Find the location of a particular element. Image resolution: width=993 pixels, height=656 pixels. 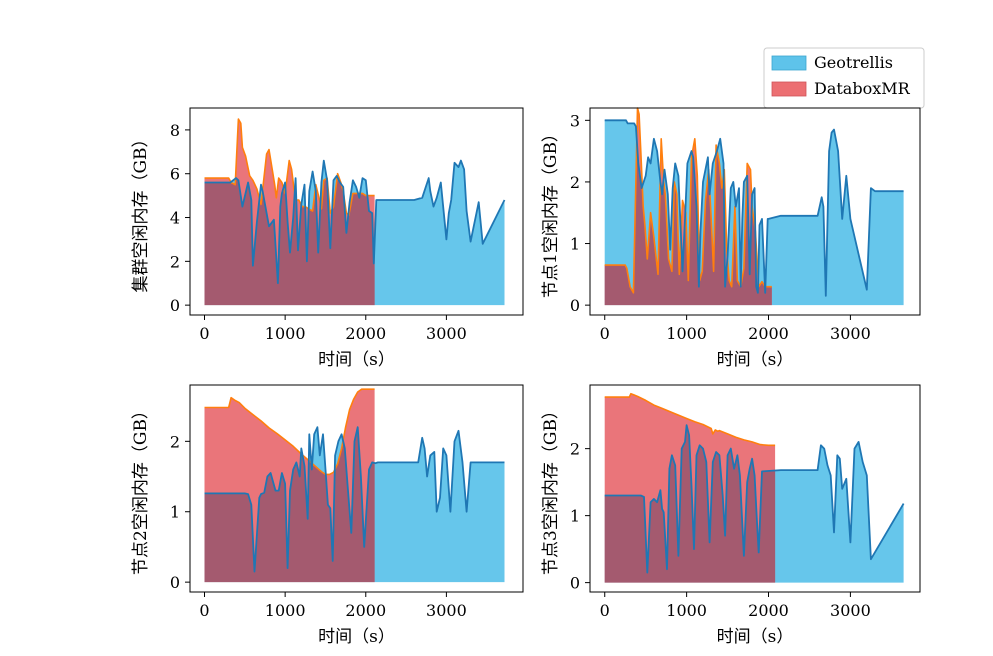

legend-label-geotrellis: Geotrellis is located at coordinates (853, 62).